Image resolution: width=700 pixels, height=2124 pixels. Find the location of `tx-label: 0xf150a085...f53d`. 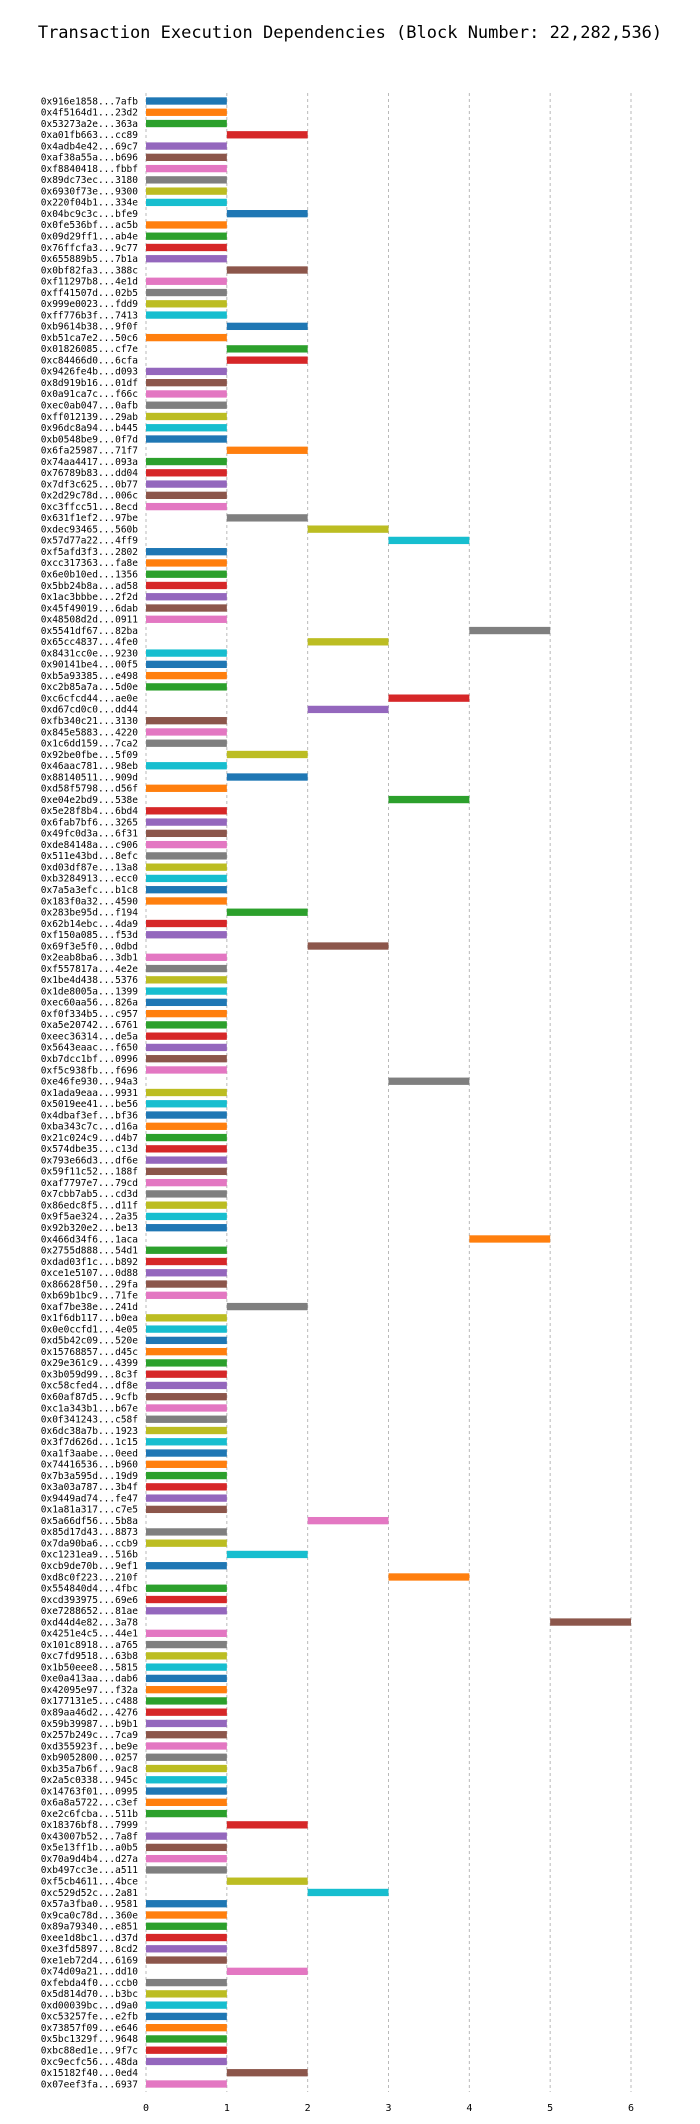

tx-label: 0xf150a085...f53d is located at coordinates (89, 935).